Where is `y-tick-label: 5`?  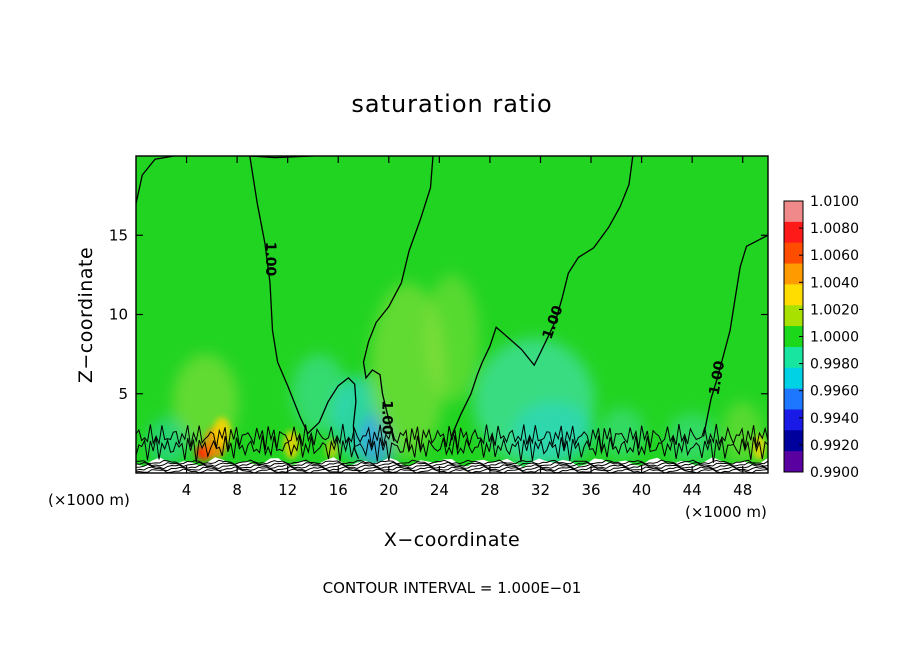 y-tick-label: 5 is located at coordinates (123, 394).